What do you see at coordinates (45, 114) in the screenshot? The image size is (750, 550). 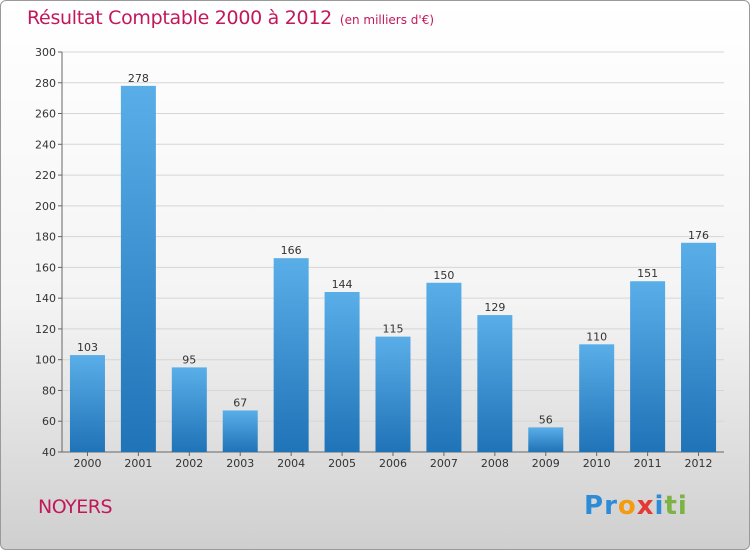 I see `y-tick-label: 260` at bounding box center [45, 114].